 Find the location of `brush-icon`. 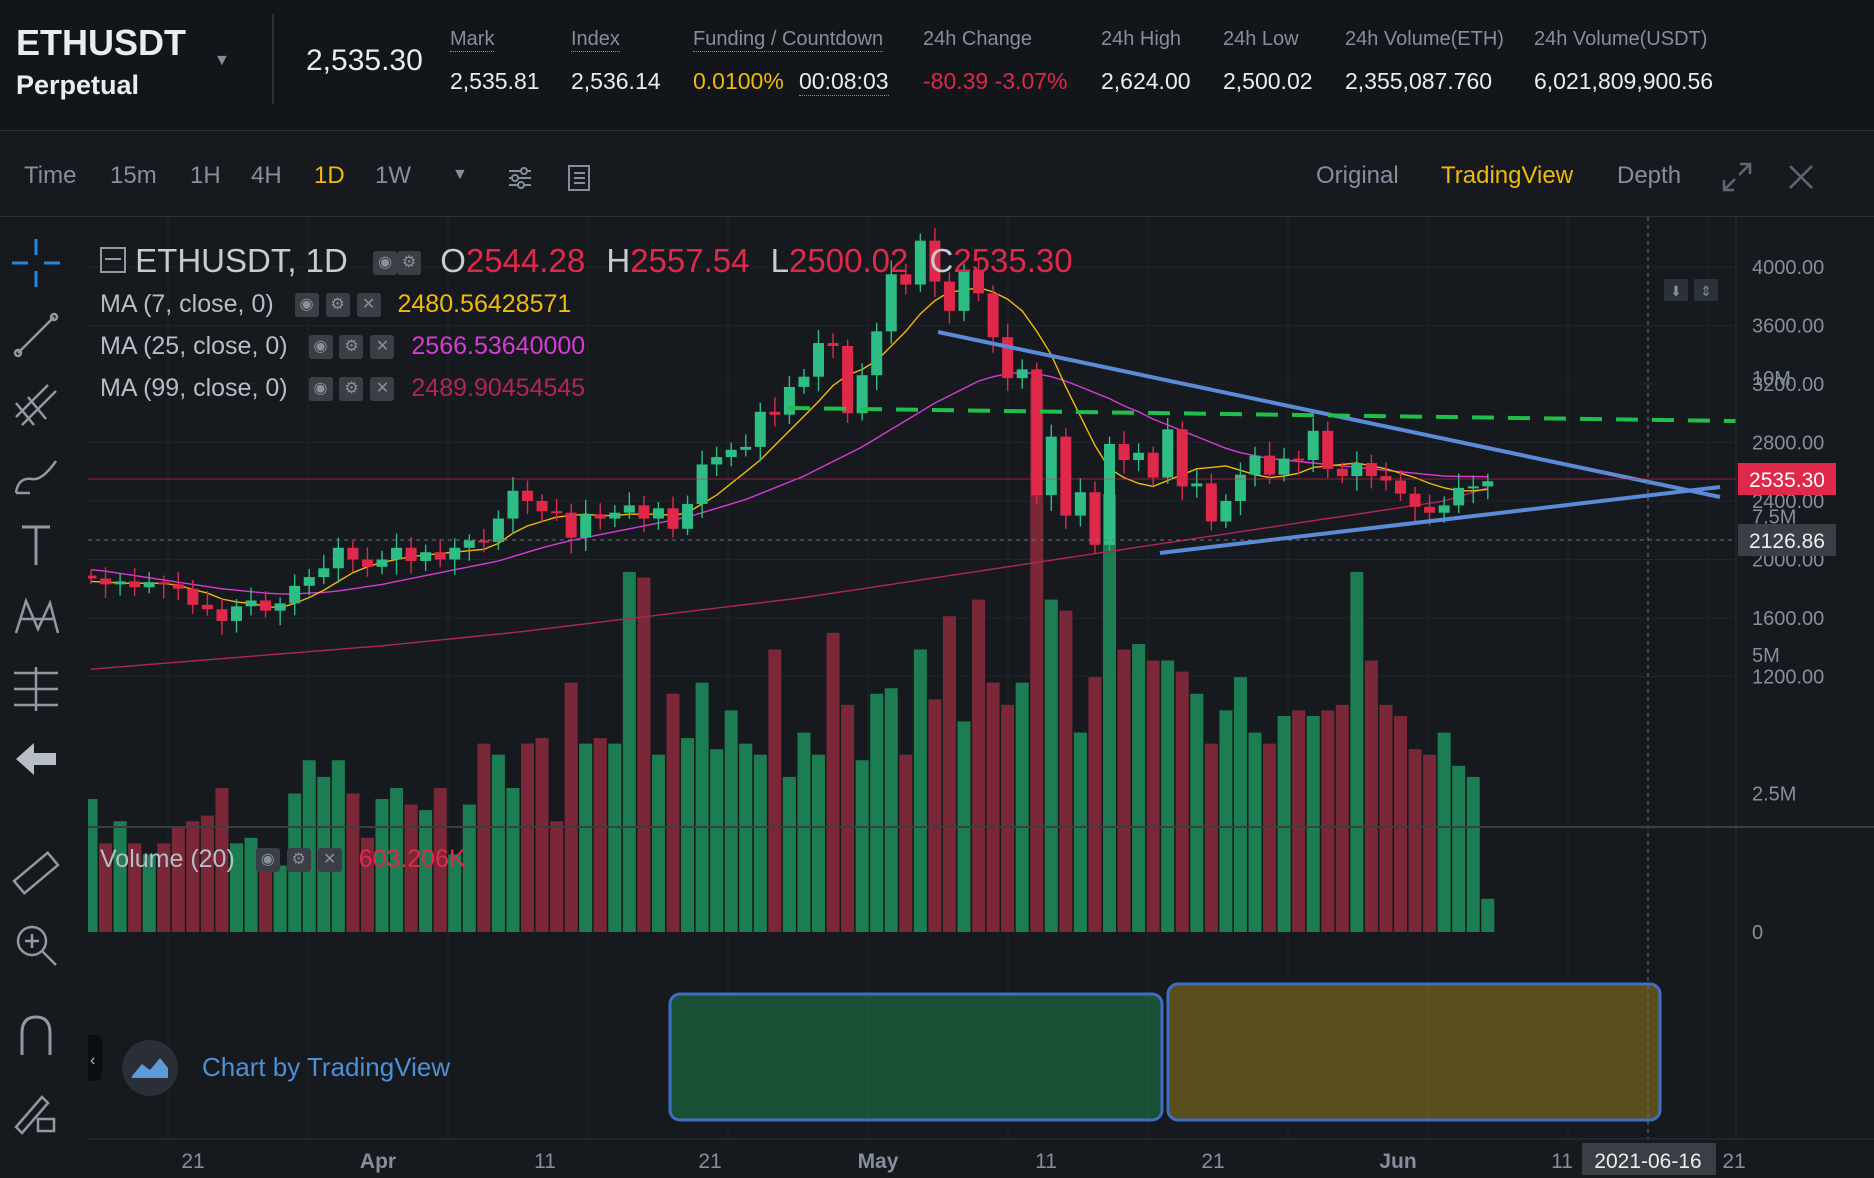

brush-icon is located at coordinates (36, 475).